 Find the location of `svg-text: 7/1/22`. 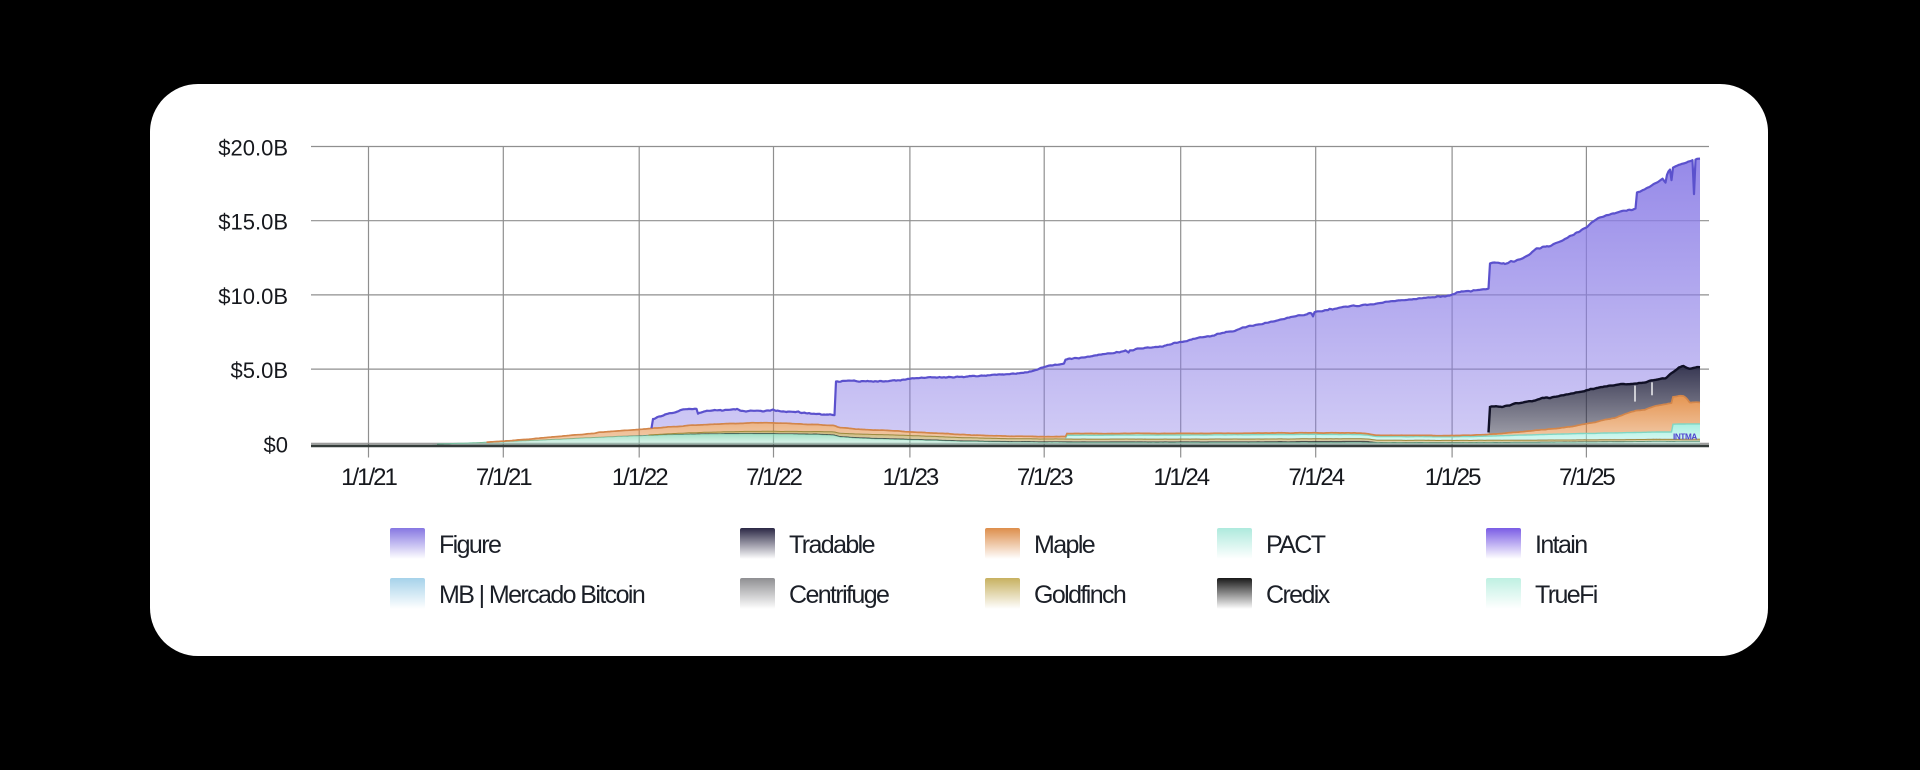

svg-text: 7/1/22 is located at coordinates (774, 477).